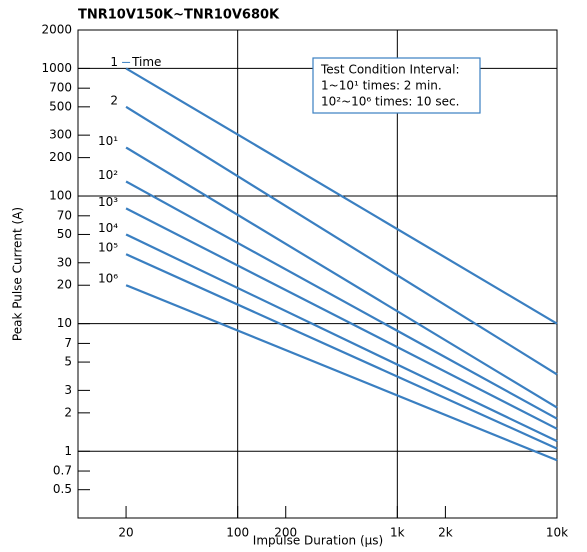 The image size is (587, 552). What do you see at coordinates (62, 489) in the screenshot?
I see `y-tick-label: 0.5` at bounding box center [62, 489].